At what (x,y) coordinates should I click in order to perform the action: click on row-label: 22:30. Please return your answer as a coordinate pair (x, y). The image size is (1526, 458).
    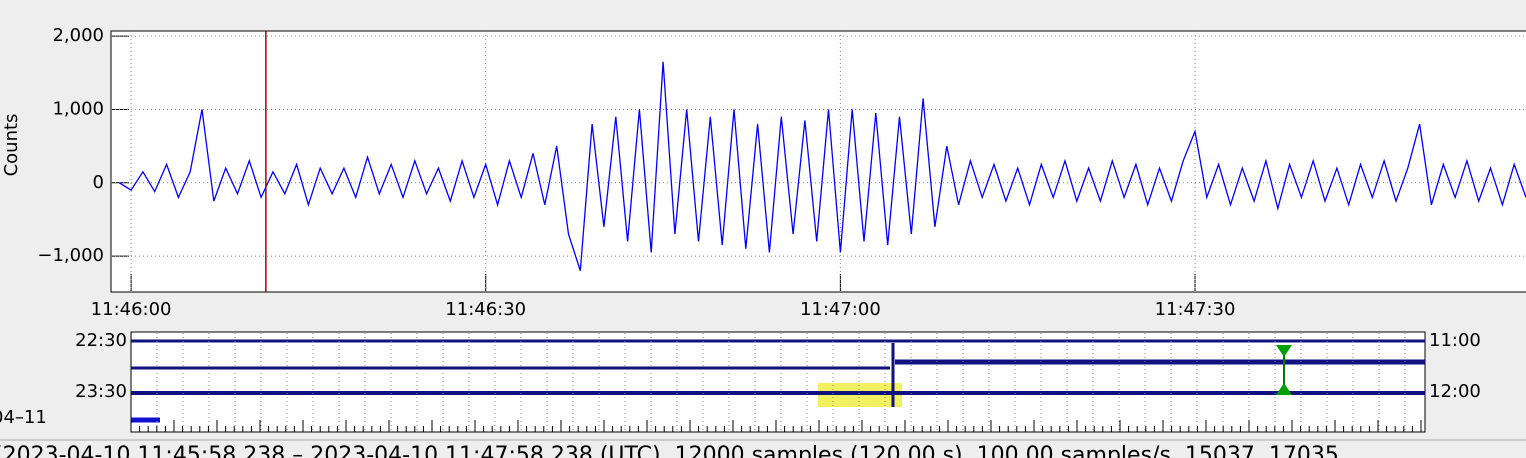
    Looking at the image, I should click on (101, 340).